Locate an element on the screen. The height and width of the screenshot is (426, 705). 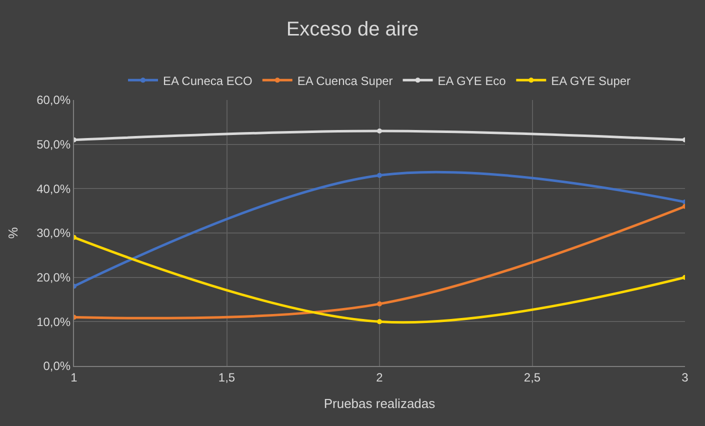
y-tick-label: 50,0% is located at coordinates (53, 145).